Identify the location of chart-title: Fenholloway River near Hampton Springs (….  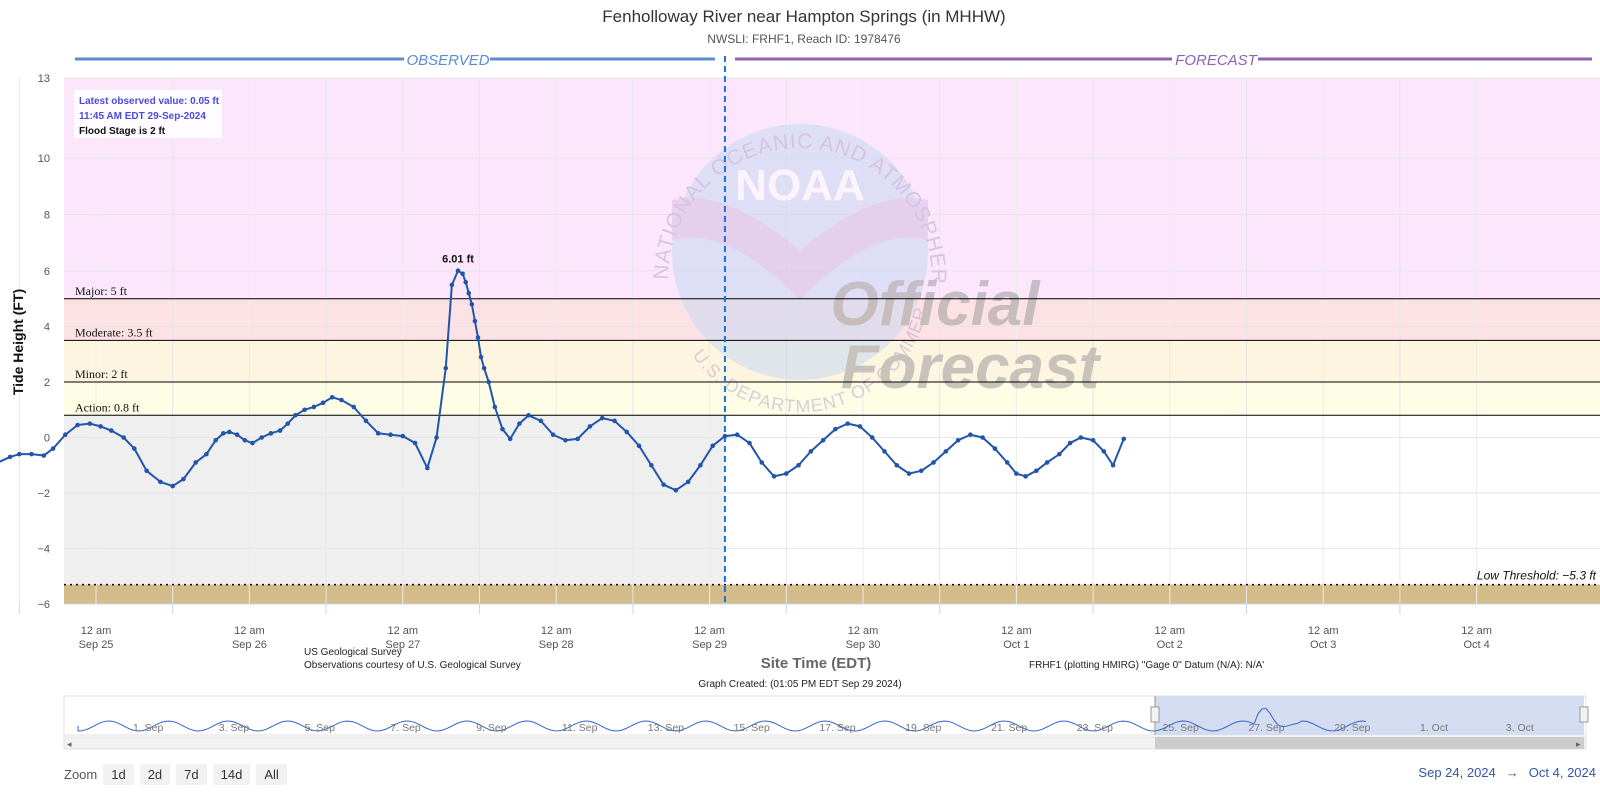
(803, 16).